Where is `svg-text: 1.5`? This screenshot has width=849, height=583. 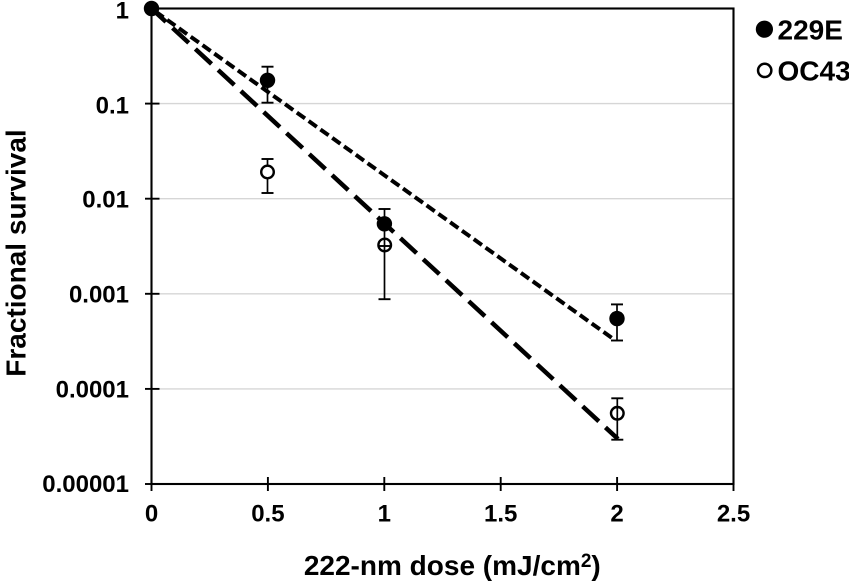 svg-text: 1.5 is located at coordinates (500, 514).